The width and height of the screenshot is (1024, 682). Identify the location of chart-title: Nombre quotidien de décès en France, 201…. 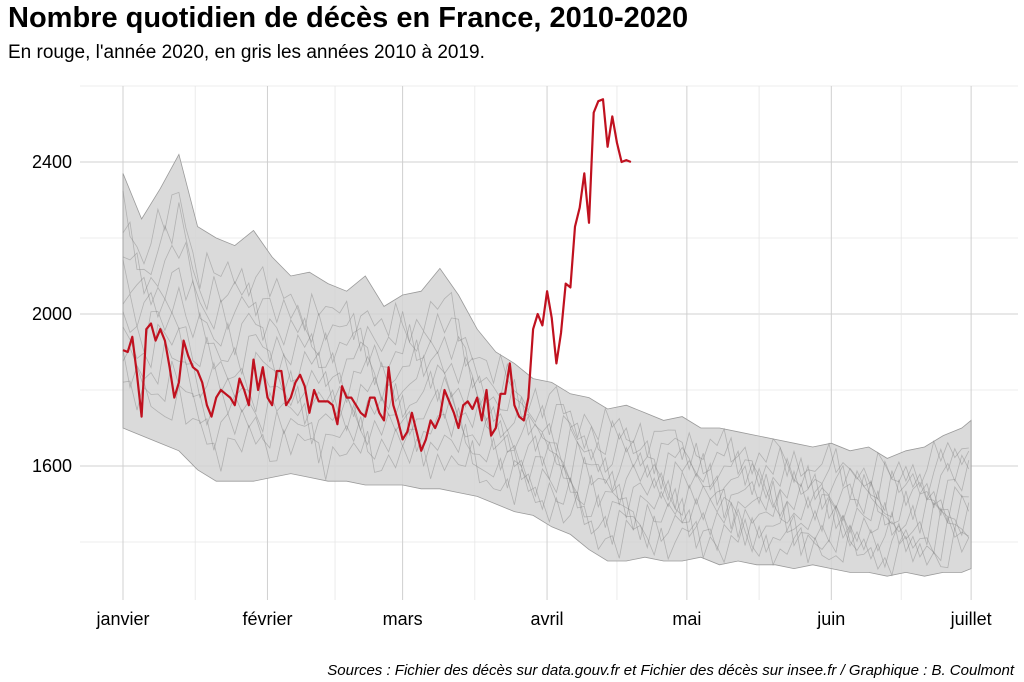
(348, 18).